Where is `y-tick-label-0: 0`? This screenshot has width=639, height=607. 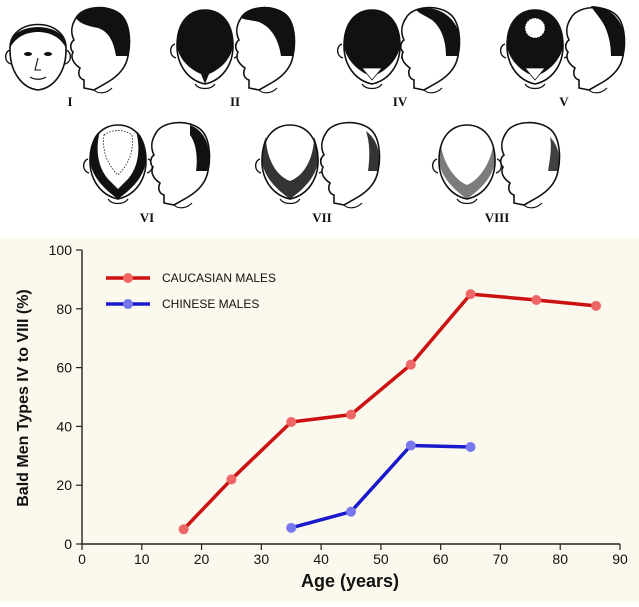
y-tick-label-0: 0 is located at coordinates (68, 544).